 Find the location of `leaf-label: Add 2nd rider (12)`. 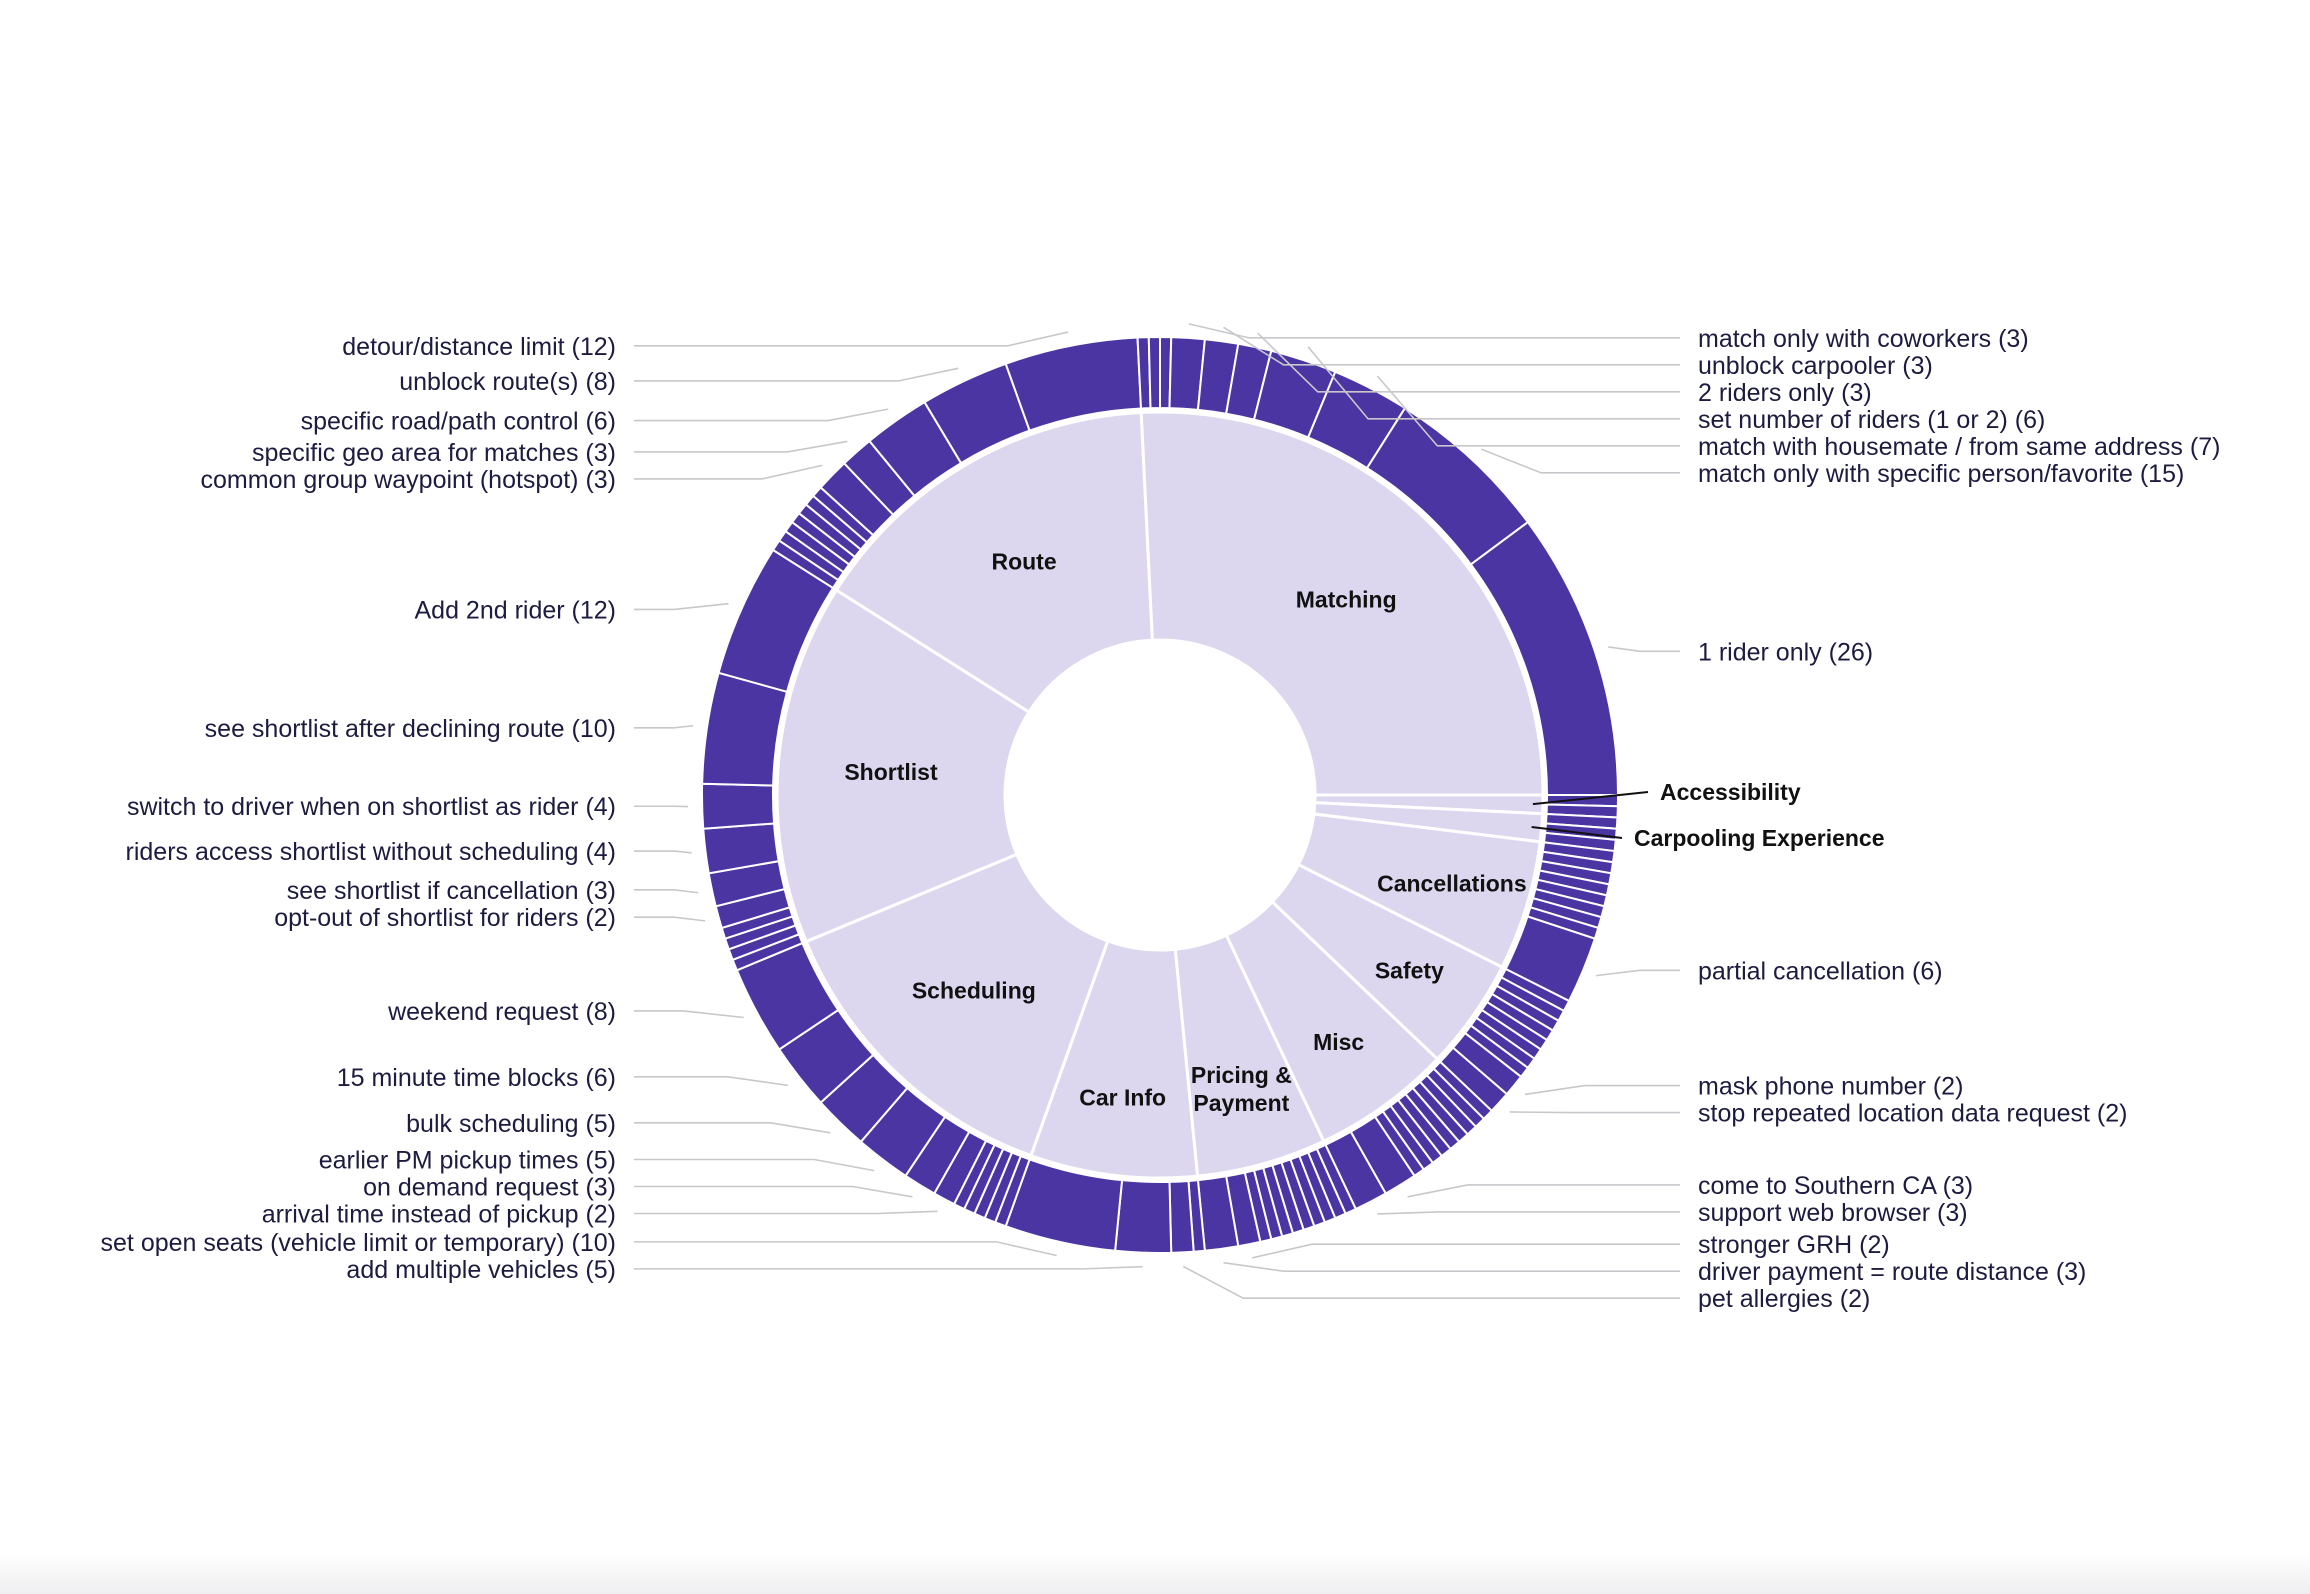

leaf-label: Add 2nd rider (12) is located at coordinates (515, 610).